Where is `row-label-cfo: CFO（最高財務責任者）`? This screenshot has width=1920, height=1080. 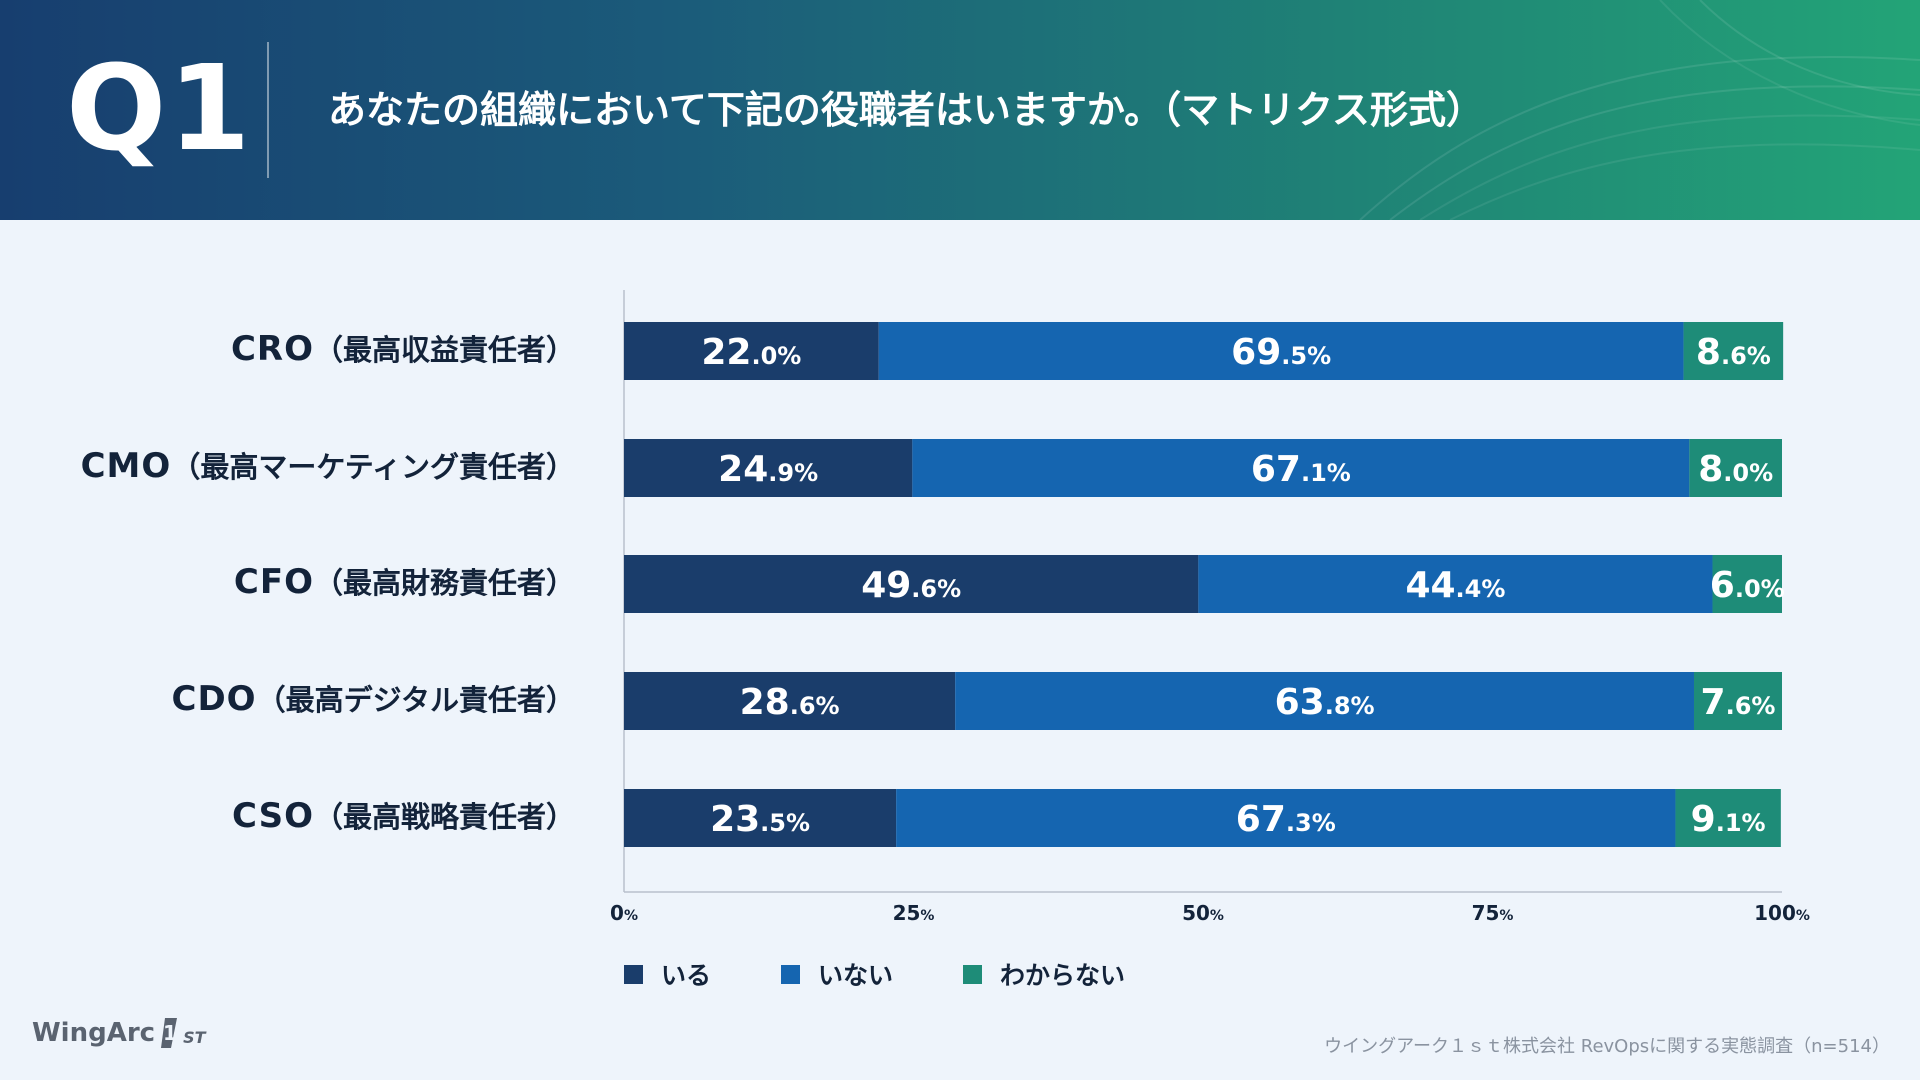
row-label-cfo: CFO（最高財務責任者） is located at coordinates (404, 582).